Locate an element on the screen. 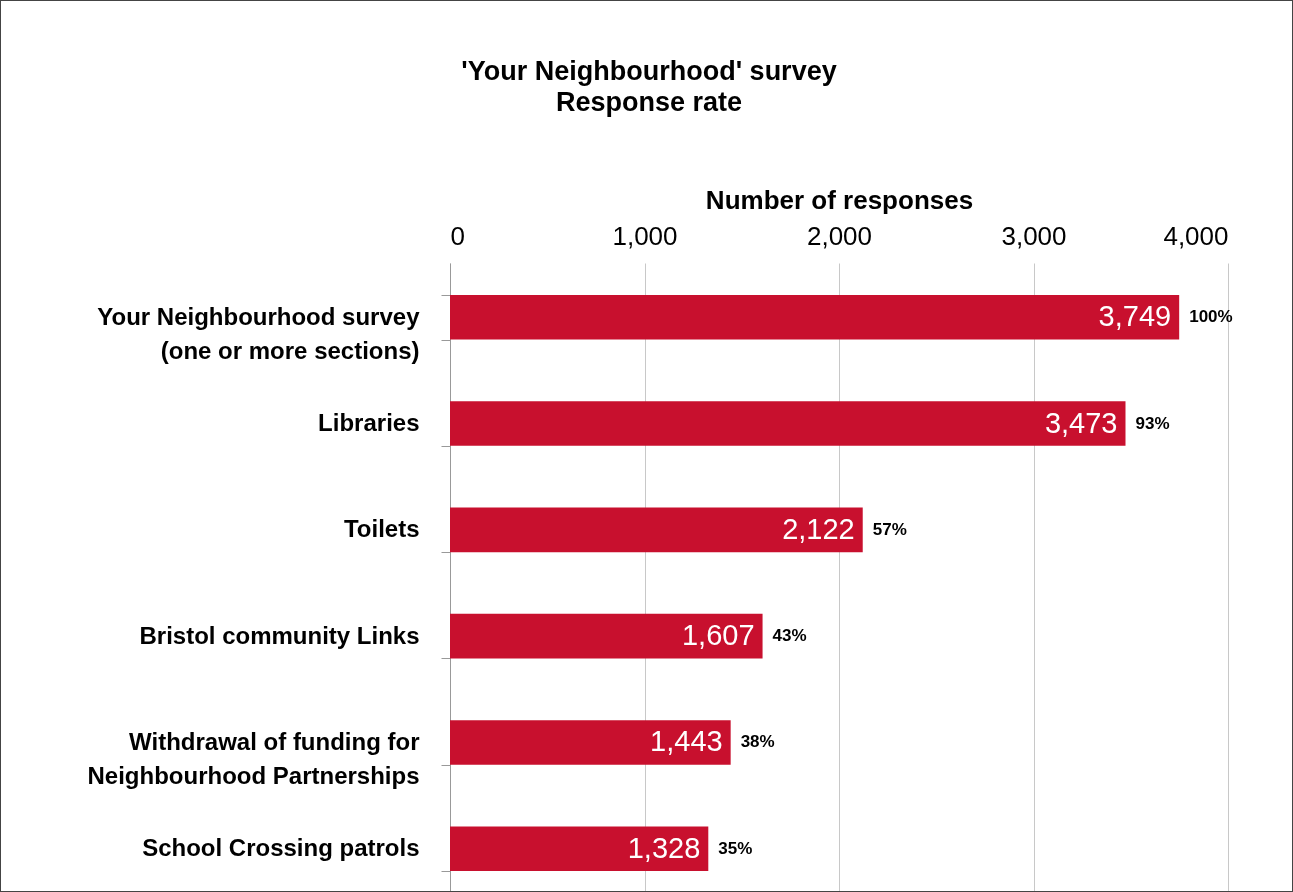 This screenshot has width=1293, height=892. x-tick-label: 4,000 is located at coordinates (1196, 235).